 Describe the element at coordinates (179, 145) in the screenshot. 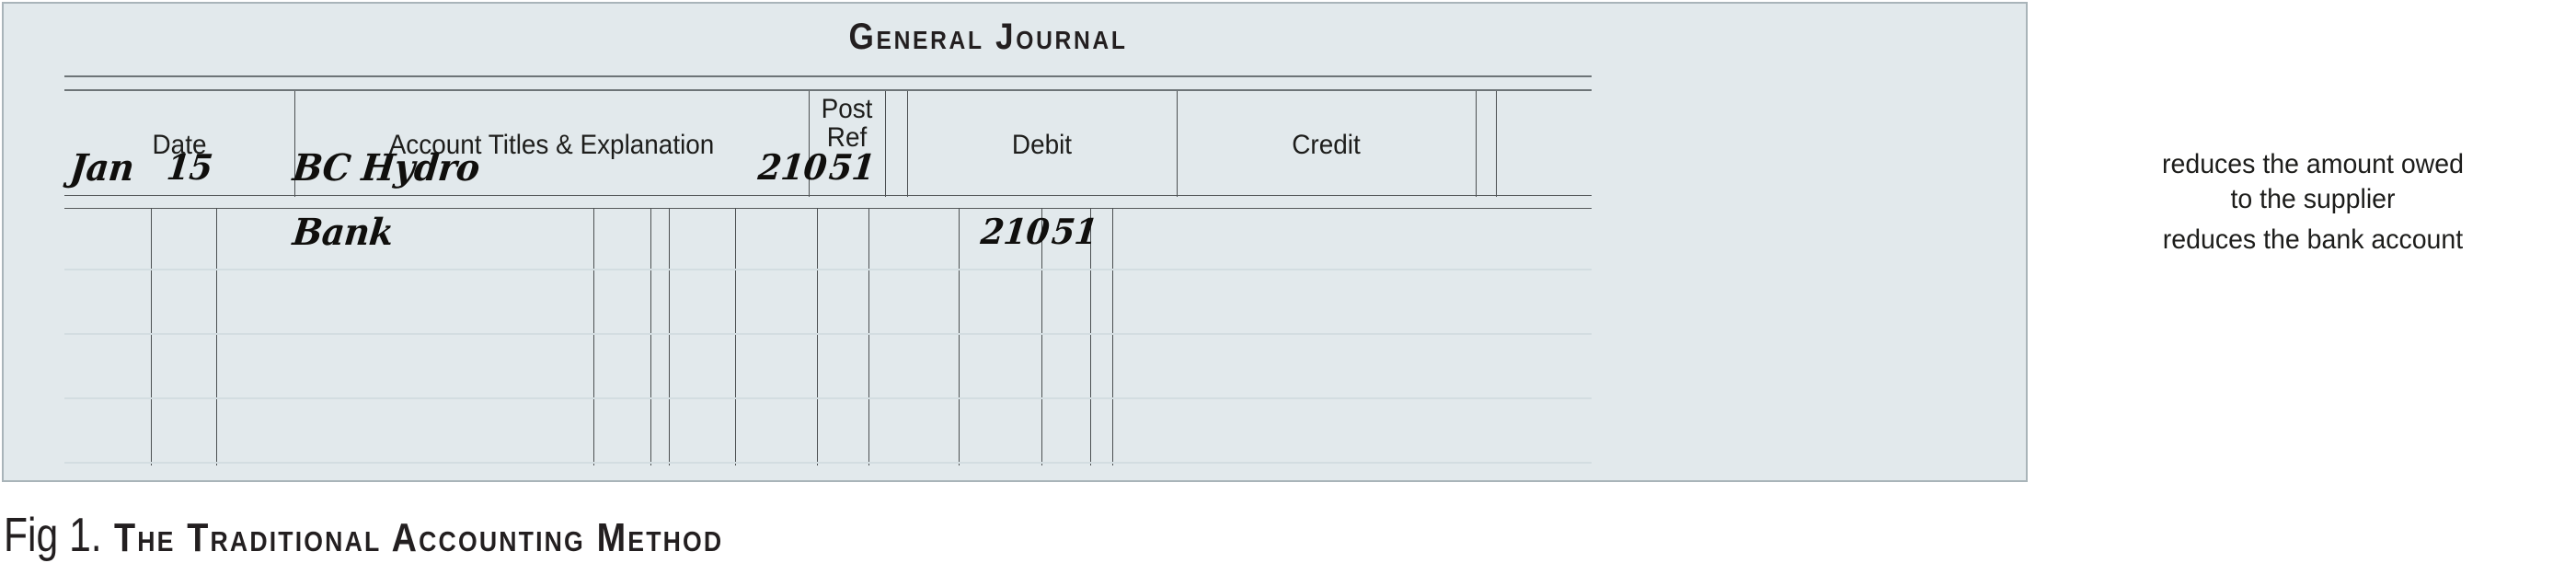

I see `column-header-date: Date` at that location.